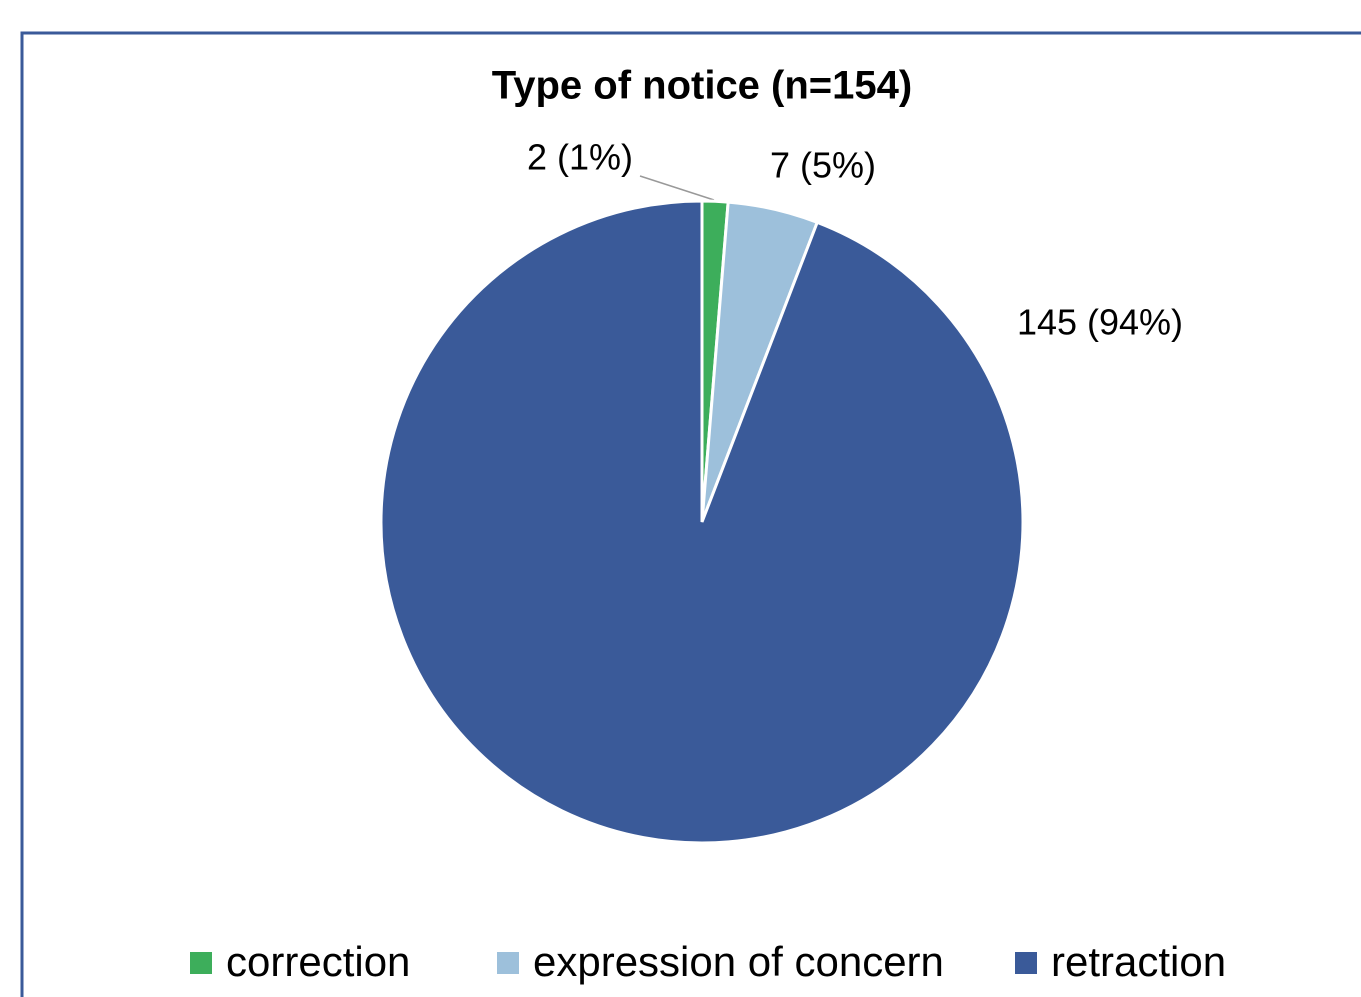  I want to click on data-label: 145 (94%), so click(1100, 322).